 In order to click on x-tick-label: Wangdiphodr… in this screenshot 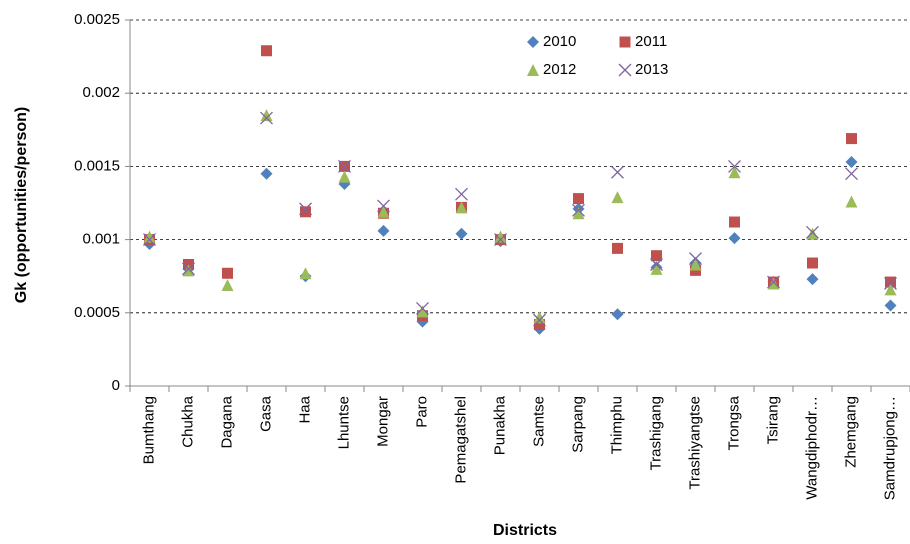, I will do `click(811, 448)`.